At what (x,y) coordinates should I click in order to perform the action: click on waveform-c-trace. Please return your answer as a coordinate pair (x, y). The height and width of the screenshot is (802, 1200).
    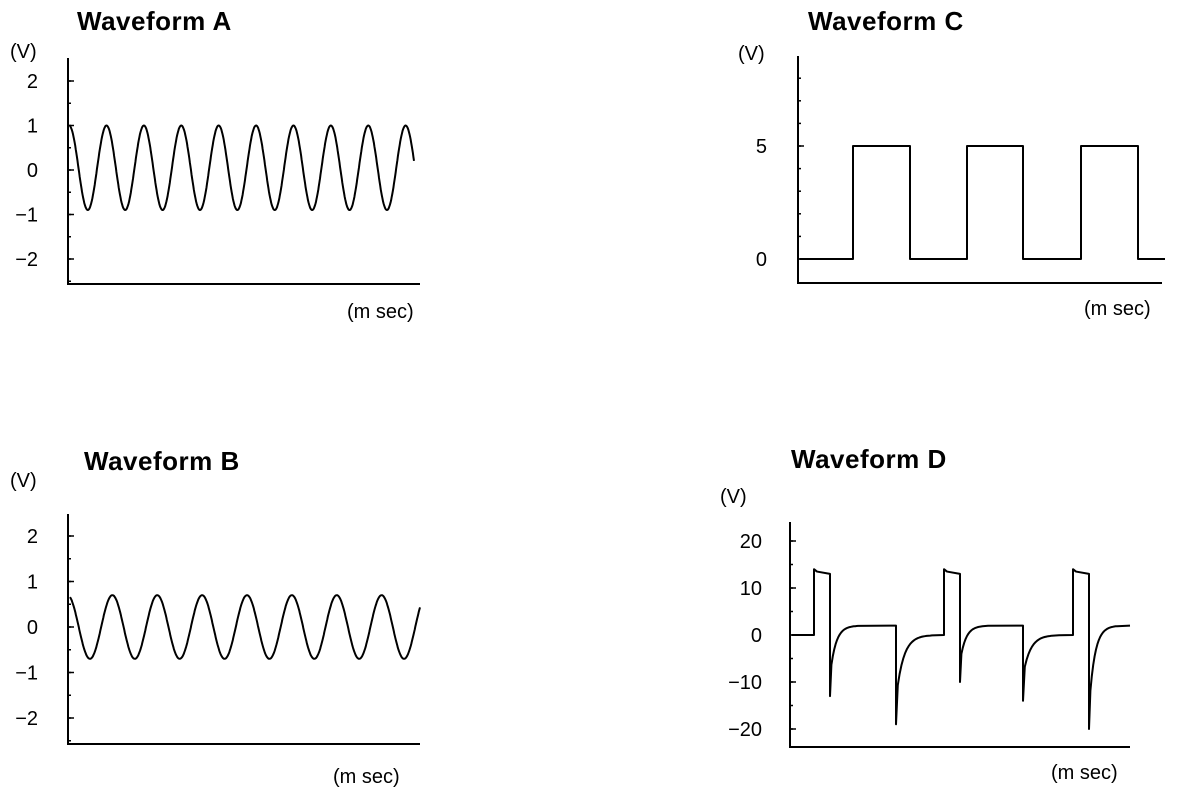
    Looking at the image, I should click on (982, 202).